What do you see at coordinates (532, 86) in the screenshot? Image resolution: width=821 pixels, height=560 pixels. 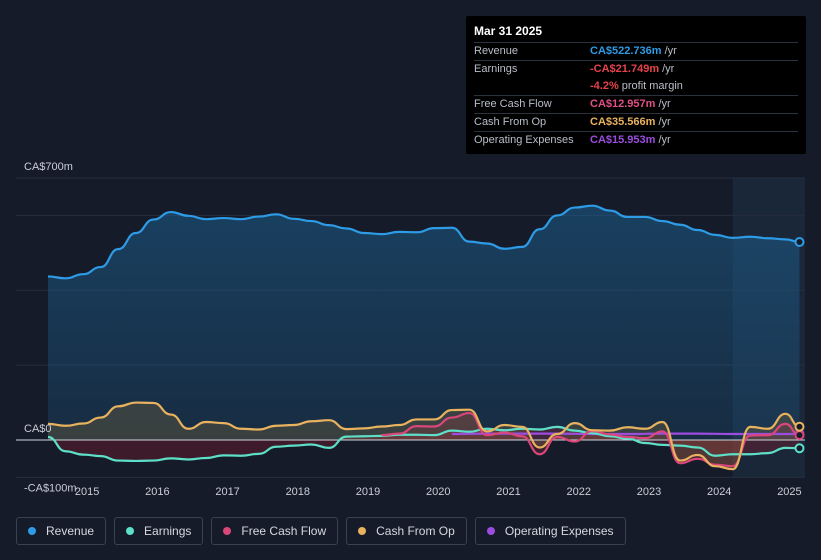 I see `tooltip-label` at bounding box center [532, 86].